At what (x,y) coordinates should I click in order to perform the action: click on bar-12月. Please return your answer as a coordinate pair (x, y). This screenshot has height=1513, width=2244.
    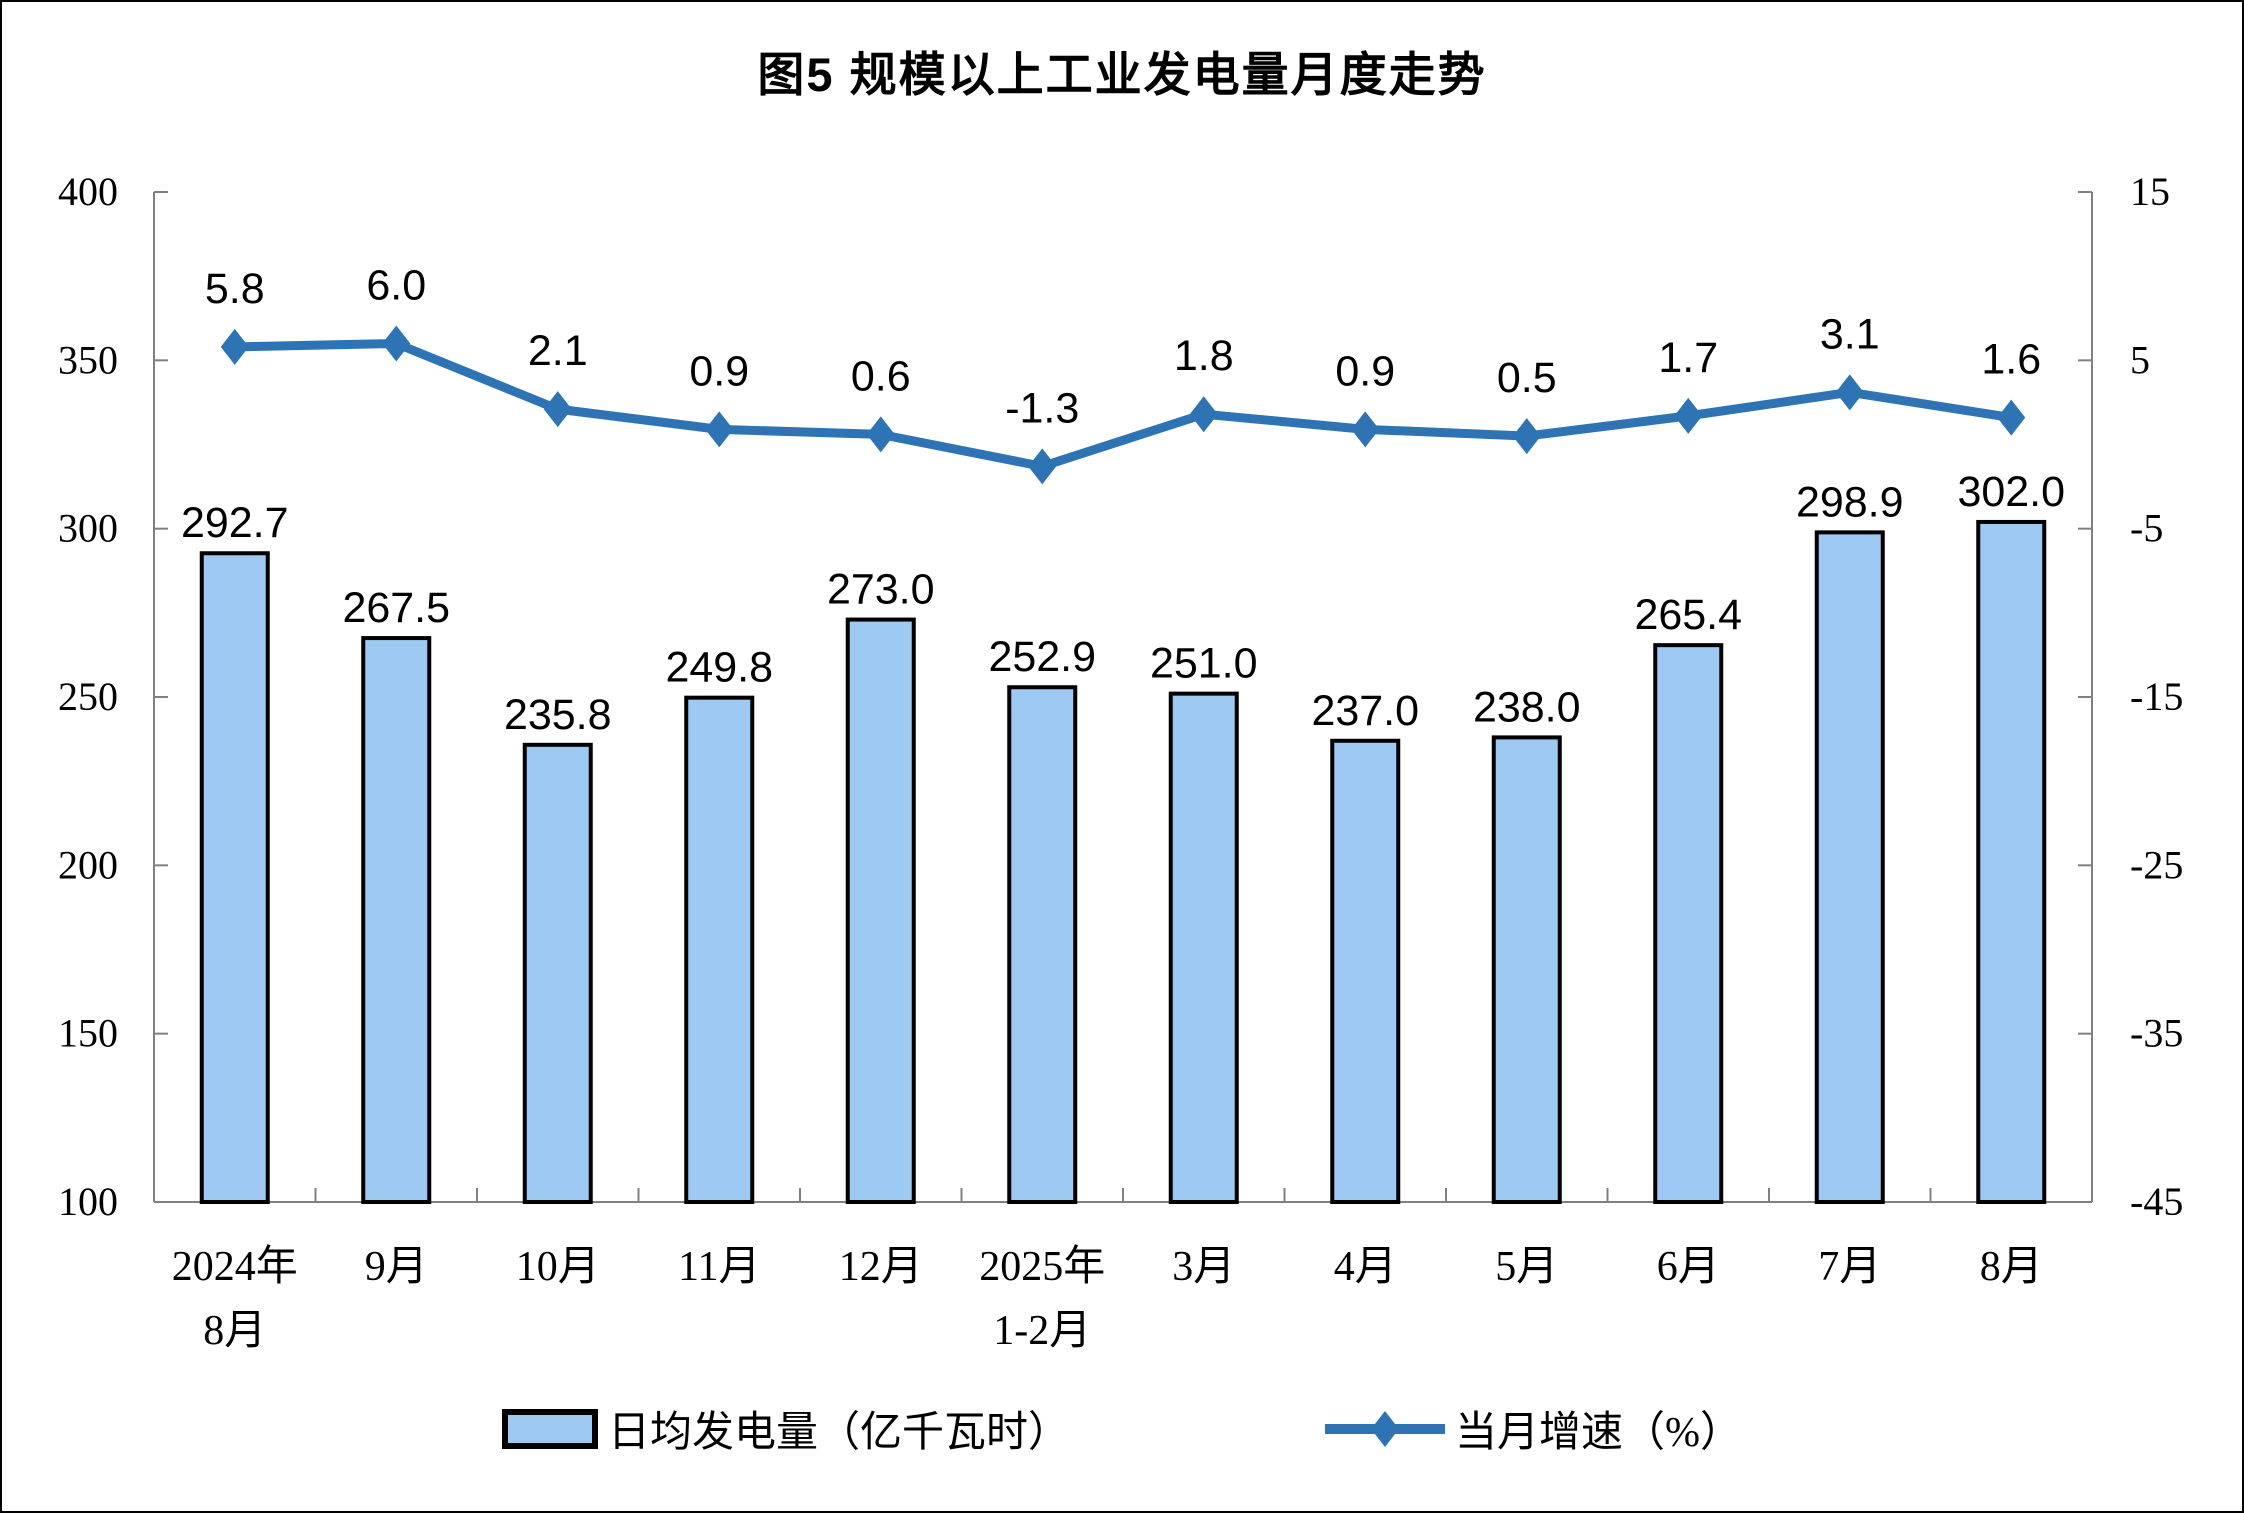
    Looking at the image, I should click on (880, 910).